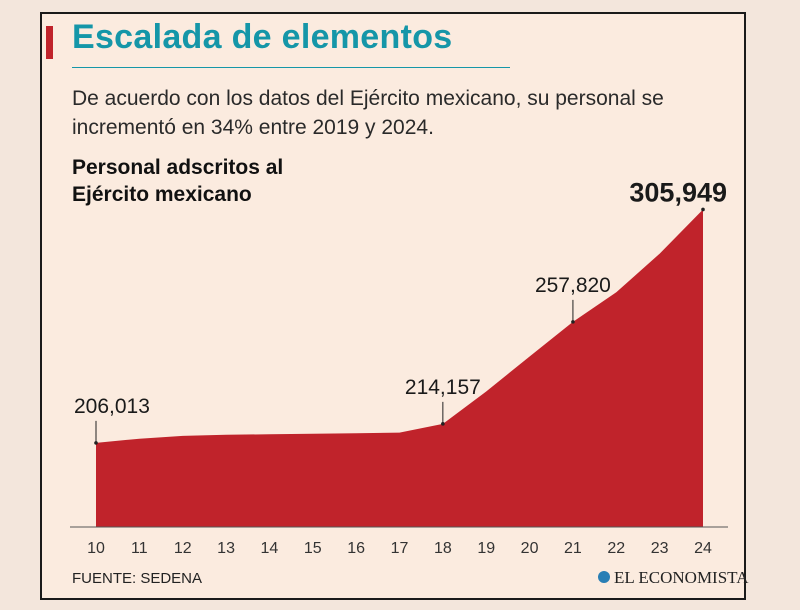 This screenshot has height=610, width=800. What do you see at coordinates (49, 42) in the screenshot?
I see `title-accent-bar` at bounding box center [49, 42].